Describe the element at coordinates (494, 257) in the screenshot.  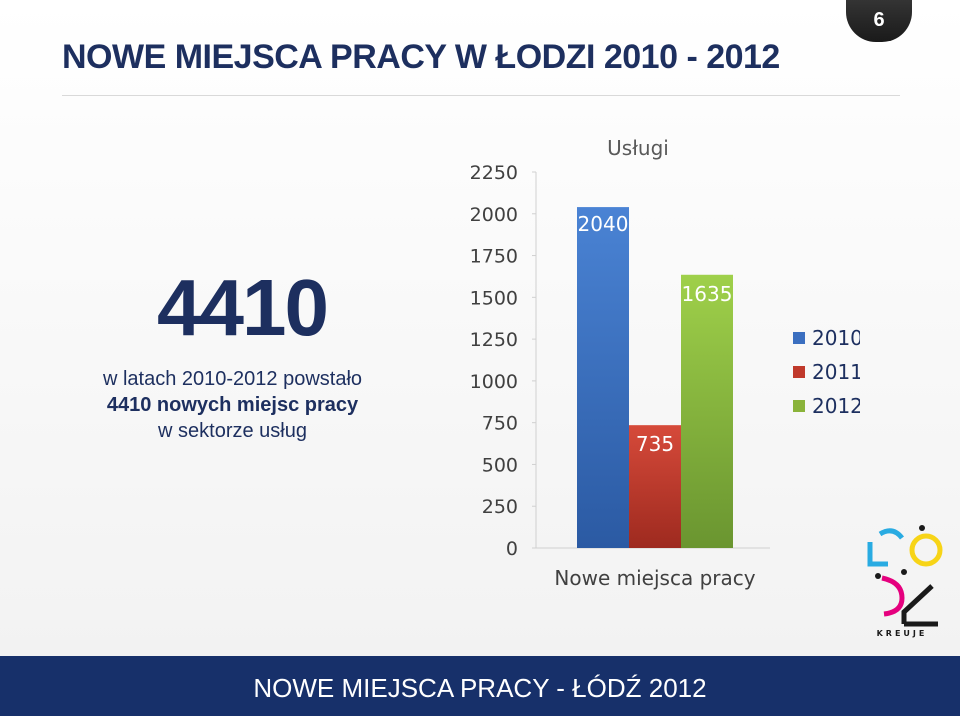
I see `y-tick-label: 1750` at that location.